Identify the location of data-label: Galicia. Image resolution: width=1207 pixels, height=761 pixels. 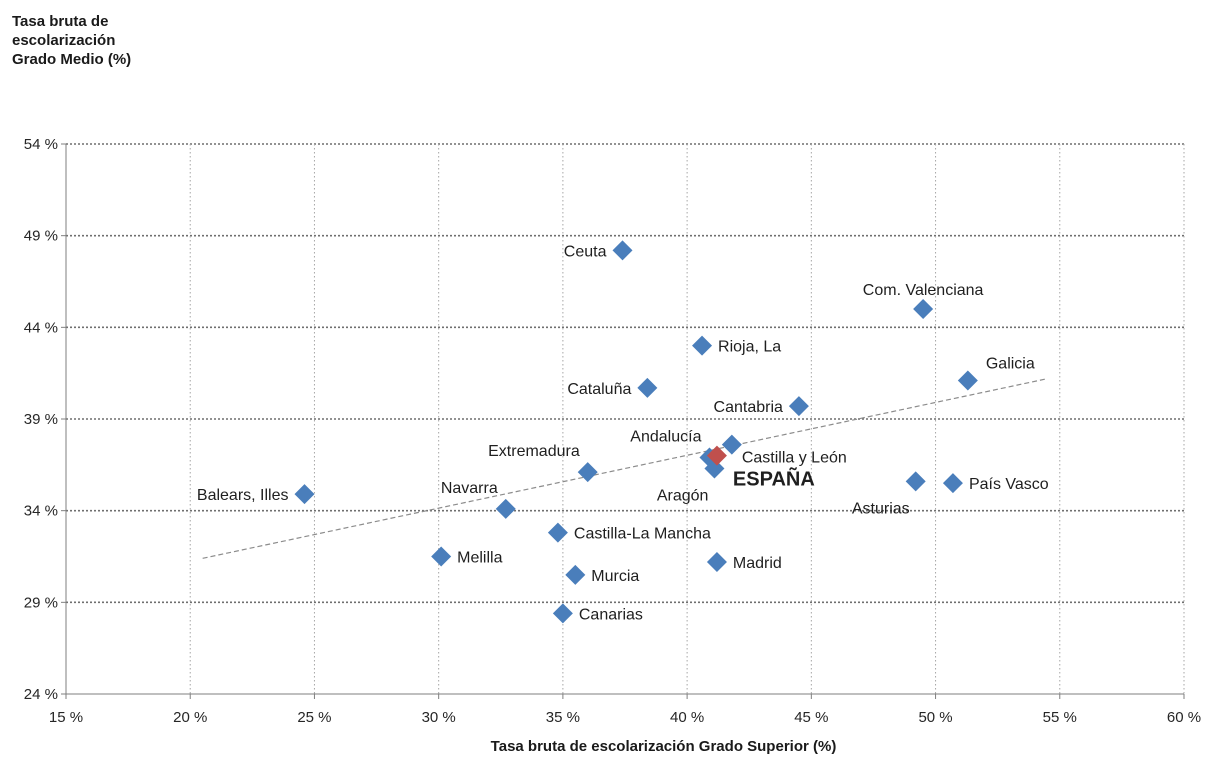
(1010, 364).